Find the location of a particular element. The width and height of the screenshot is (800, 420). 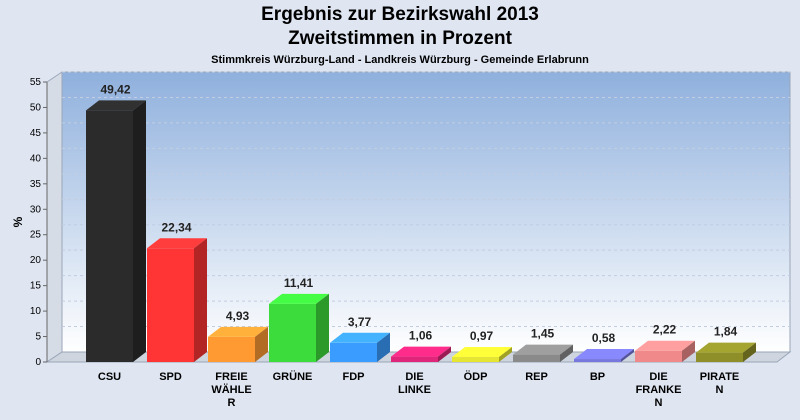

category-label: DIE FRANKE N is located at coordinates (659, 390).